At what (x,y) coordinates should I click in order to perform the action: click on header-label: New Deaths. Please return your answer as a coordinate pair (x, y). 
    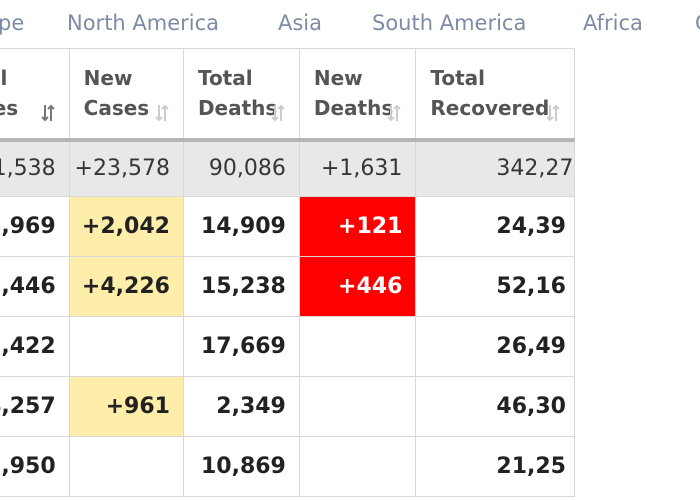
    Looking at the image, I should click on (353, 93).